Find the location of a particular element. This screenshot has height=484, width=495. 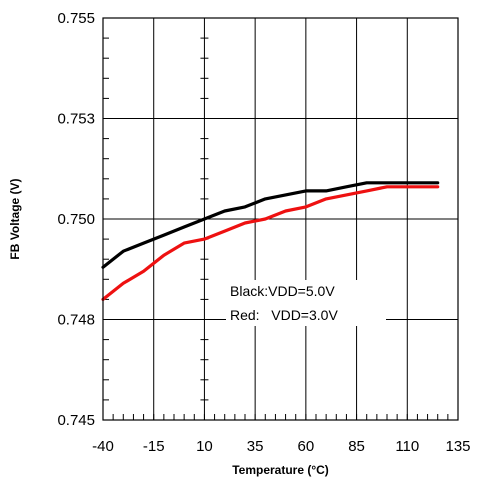

y-tick-label: 0.745 is located at coordinates (76, 420).